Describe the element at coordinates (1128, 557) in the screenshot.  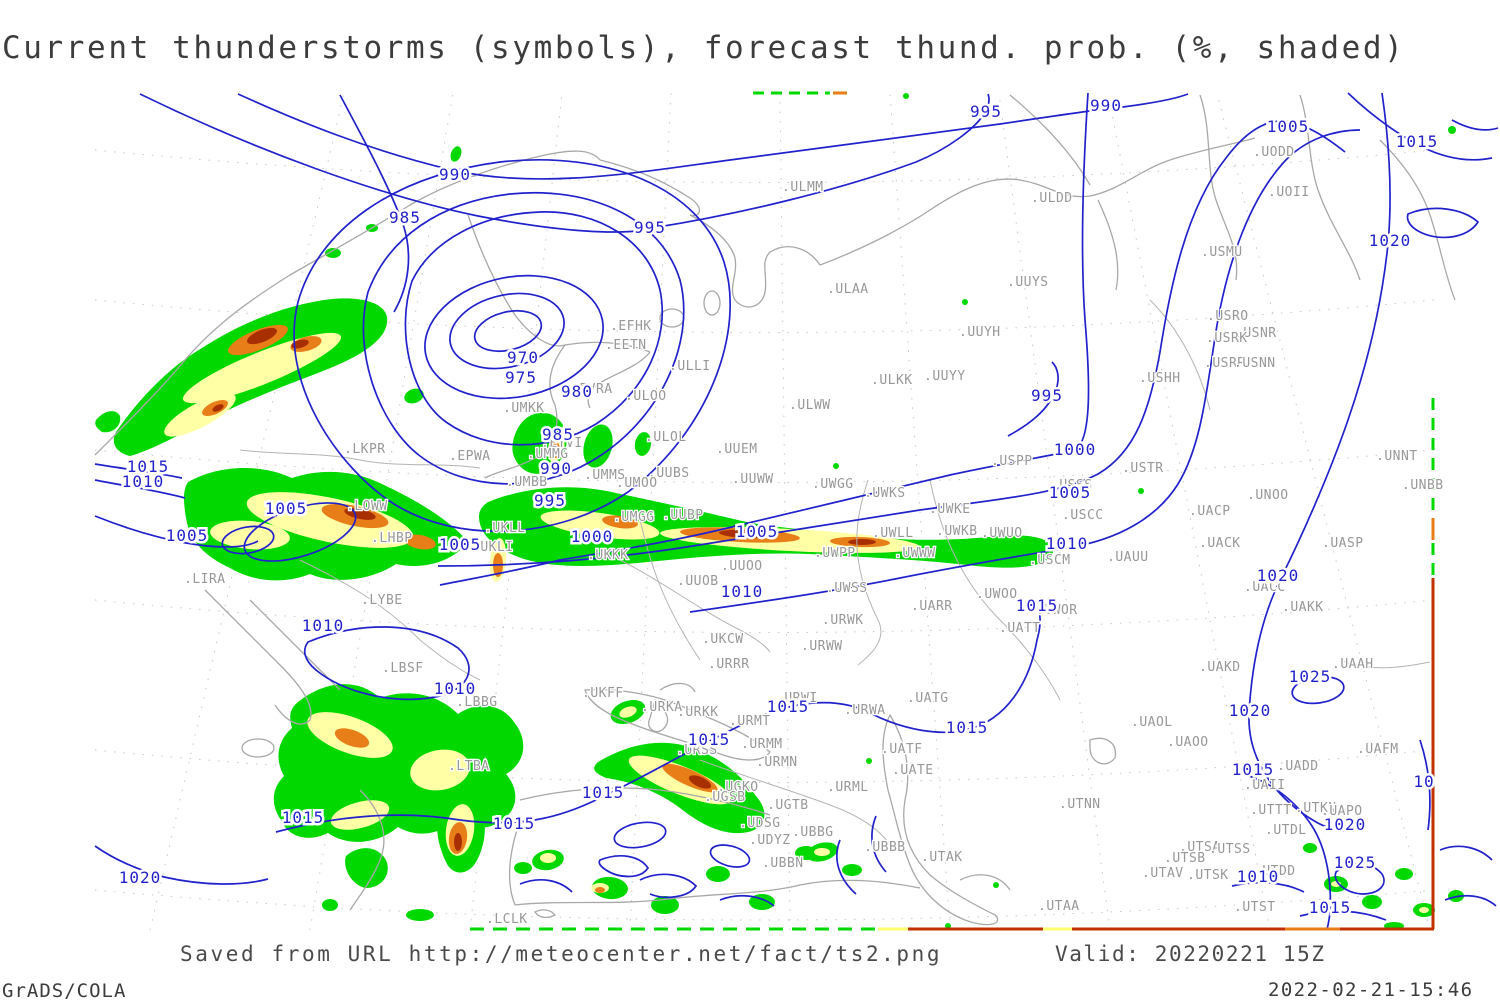
I see `station-label: .UAUU` at that location.